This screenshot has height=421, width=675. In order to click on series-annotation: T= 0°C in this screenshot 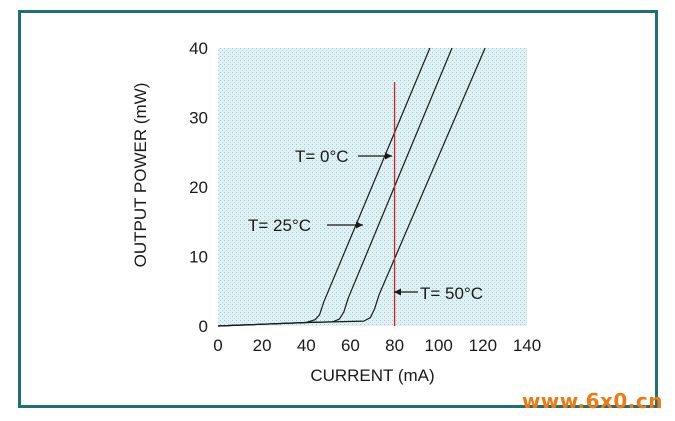, I will do `click(322, 156)`.